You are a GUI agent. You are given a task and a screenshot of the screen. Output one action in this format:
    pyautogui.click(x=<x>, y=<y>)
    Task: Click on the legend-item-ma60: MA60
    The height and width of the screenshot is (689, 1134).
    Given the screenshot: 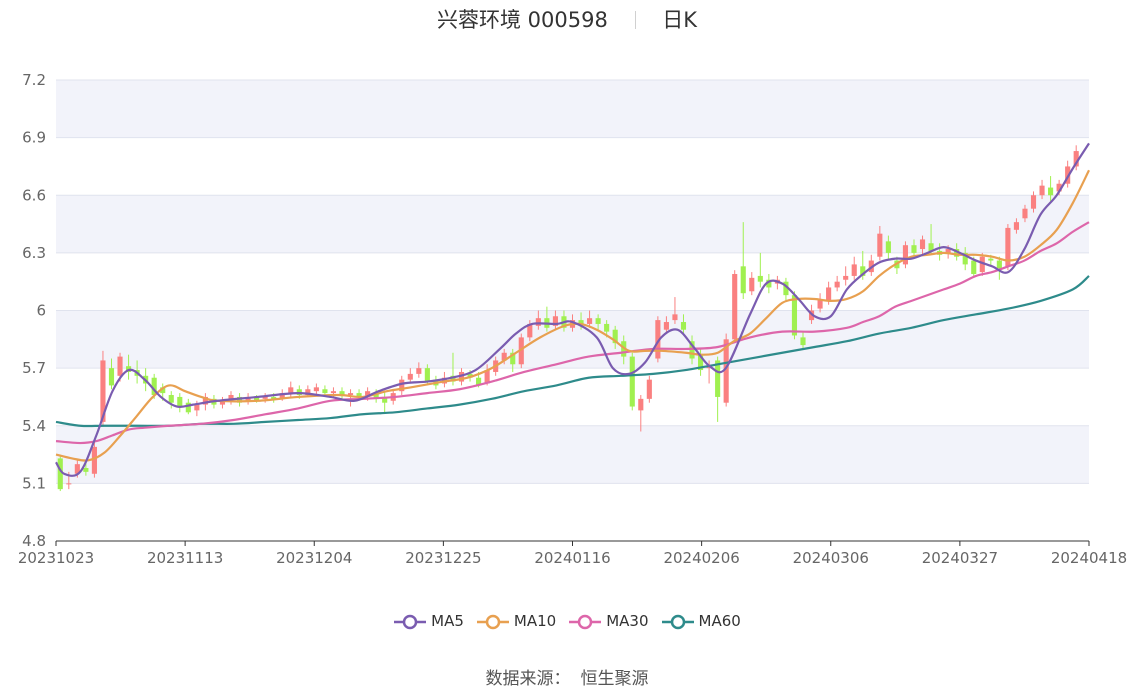 What is the action you would take?
    pyautogui.click(x=701, y=621)
    